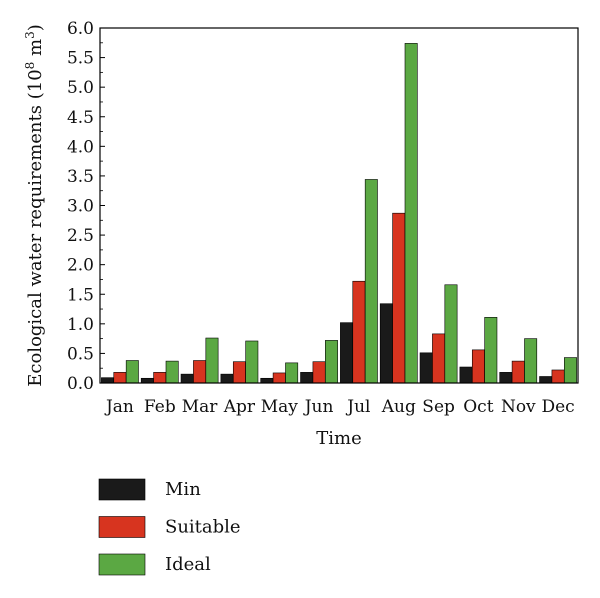 The image size is (600, 598). Describe the element at coordinates (531, 361) in the screenshot. I see `bar-ideal-nov` at that location.